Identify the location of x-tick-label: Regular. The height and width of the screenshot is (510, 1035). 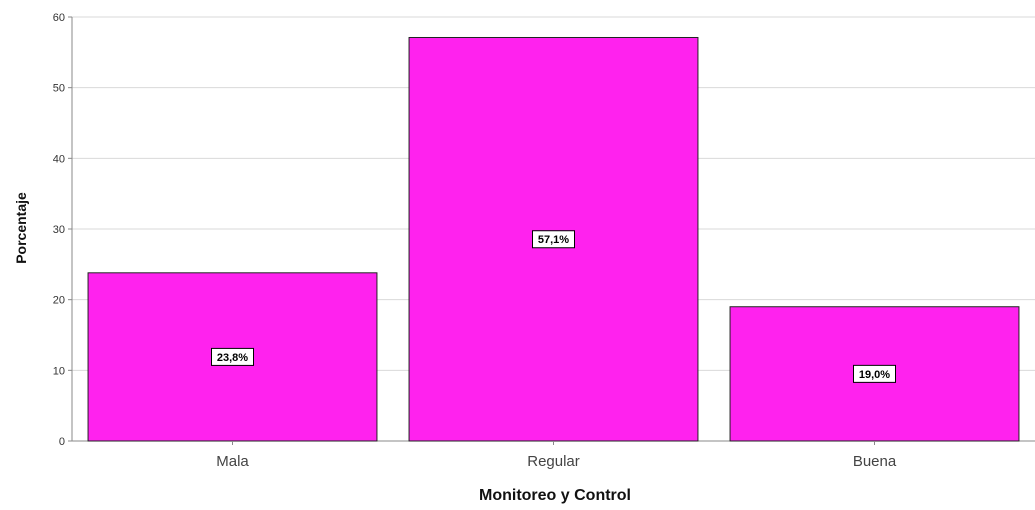
(553, 461).